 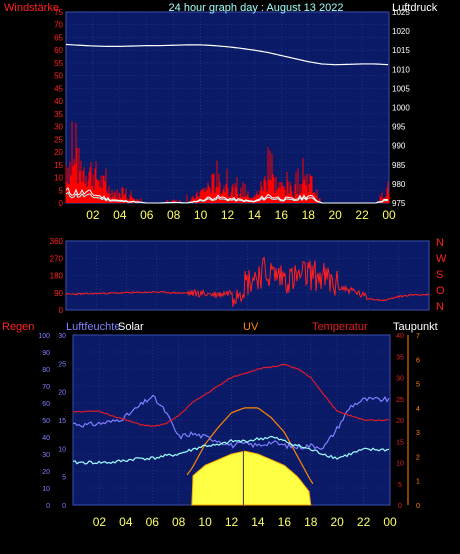 What do you see at coordinates (418, 433) in the screenshot?
I see `uv-tick-label: 3` at bounding box center [418, 433].